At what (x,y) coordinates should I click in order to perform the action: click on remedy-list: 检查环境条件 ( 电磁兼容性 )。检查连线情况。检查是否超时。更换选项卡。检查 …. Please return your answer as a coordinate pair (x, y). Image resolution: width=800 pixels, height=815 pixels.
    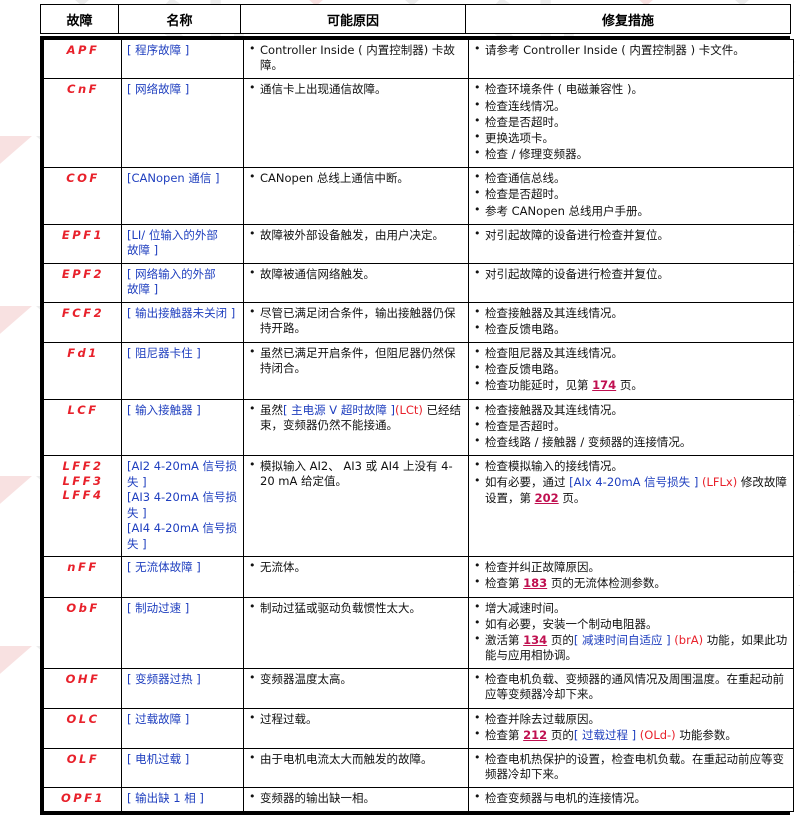
    Looking at the image, I should click on (631, 121).